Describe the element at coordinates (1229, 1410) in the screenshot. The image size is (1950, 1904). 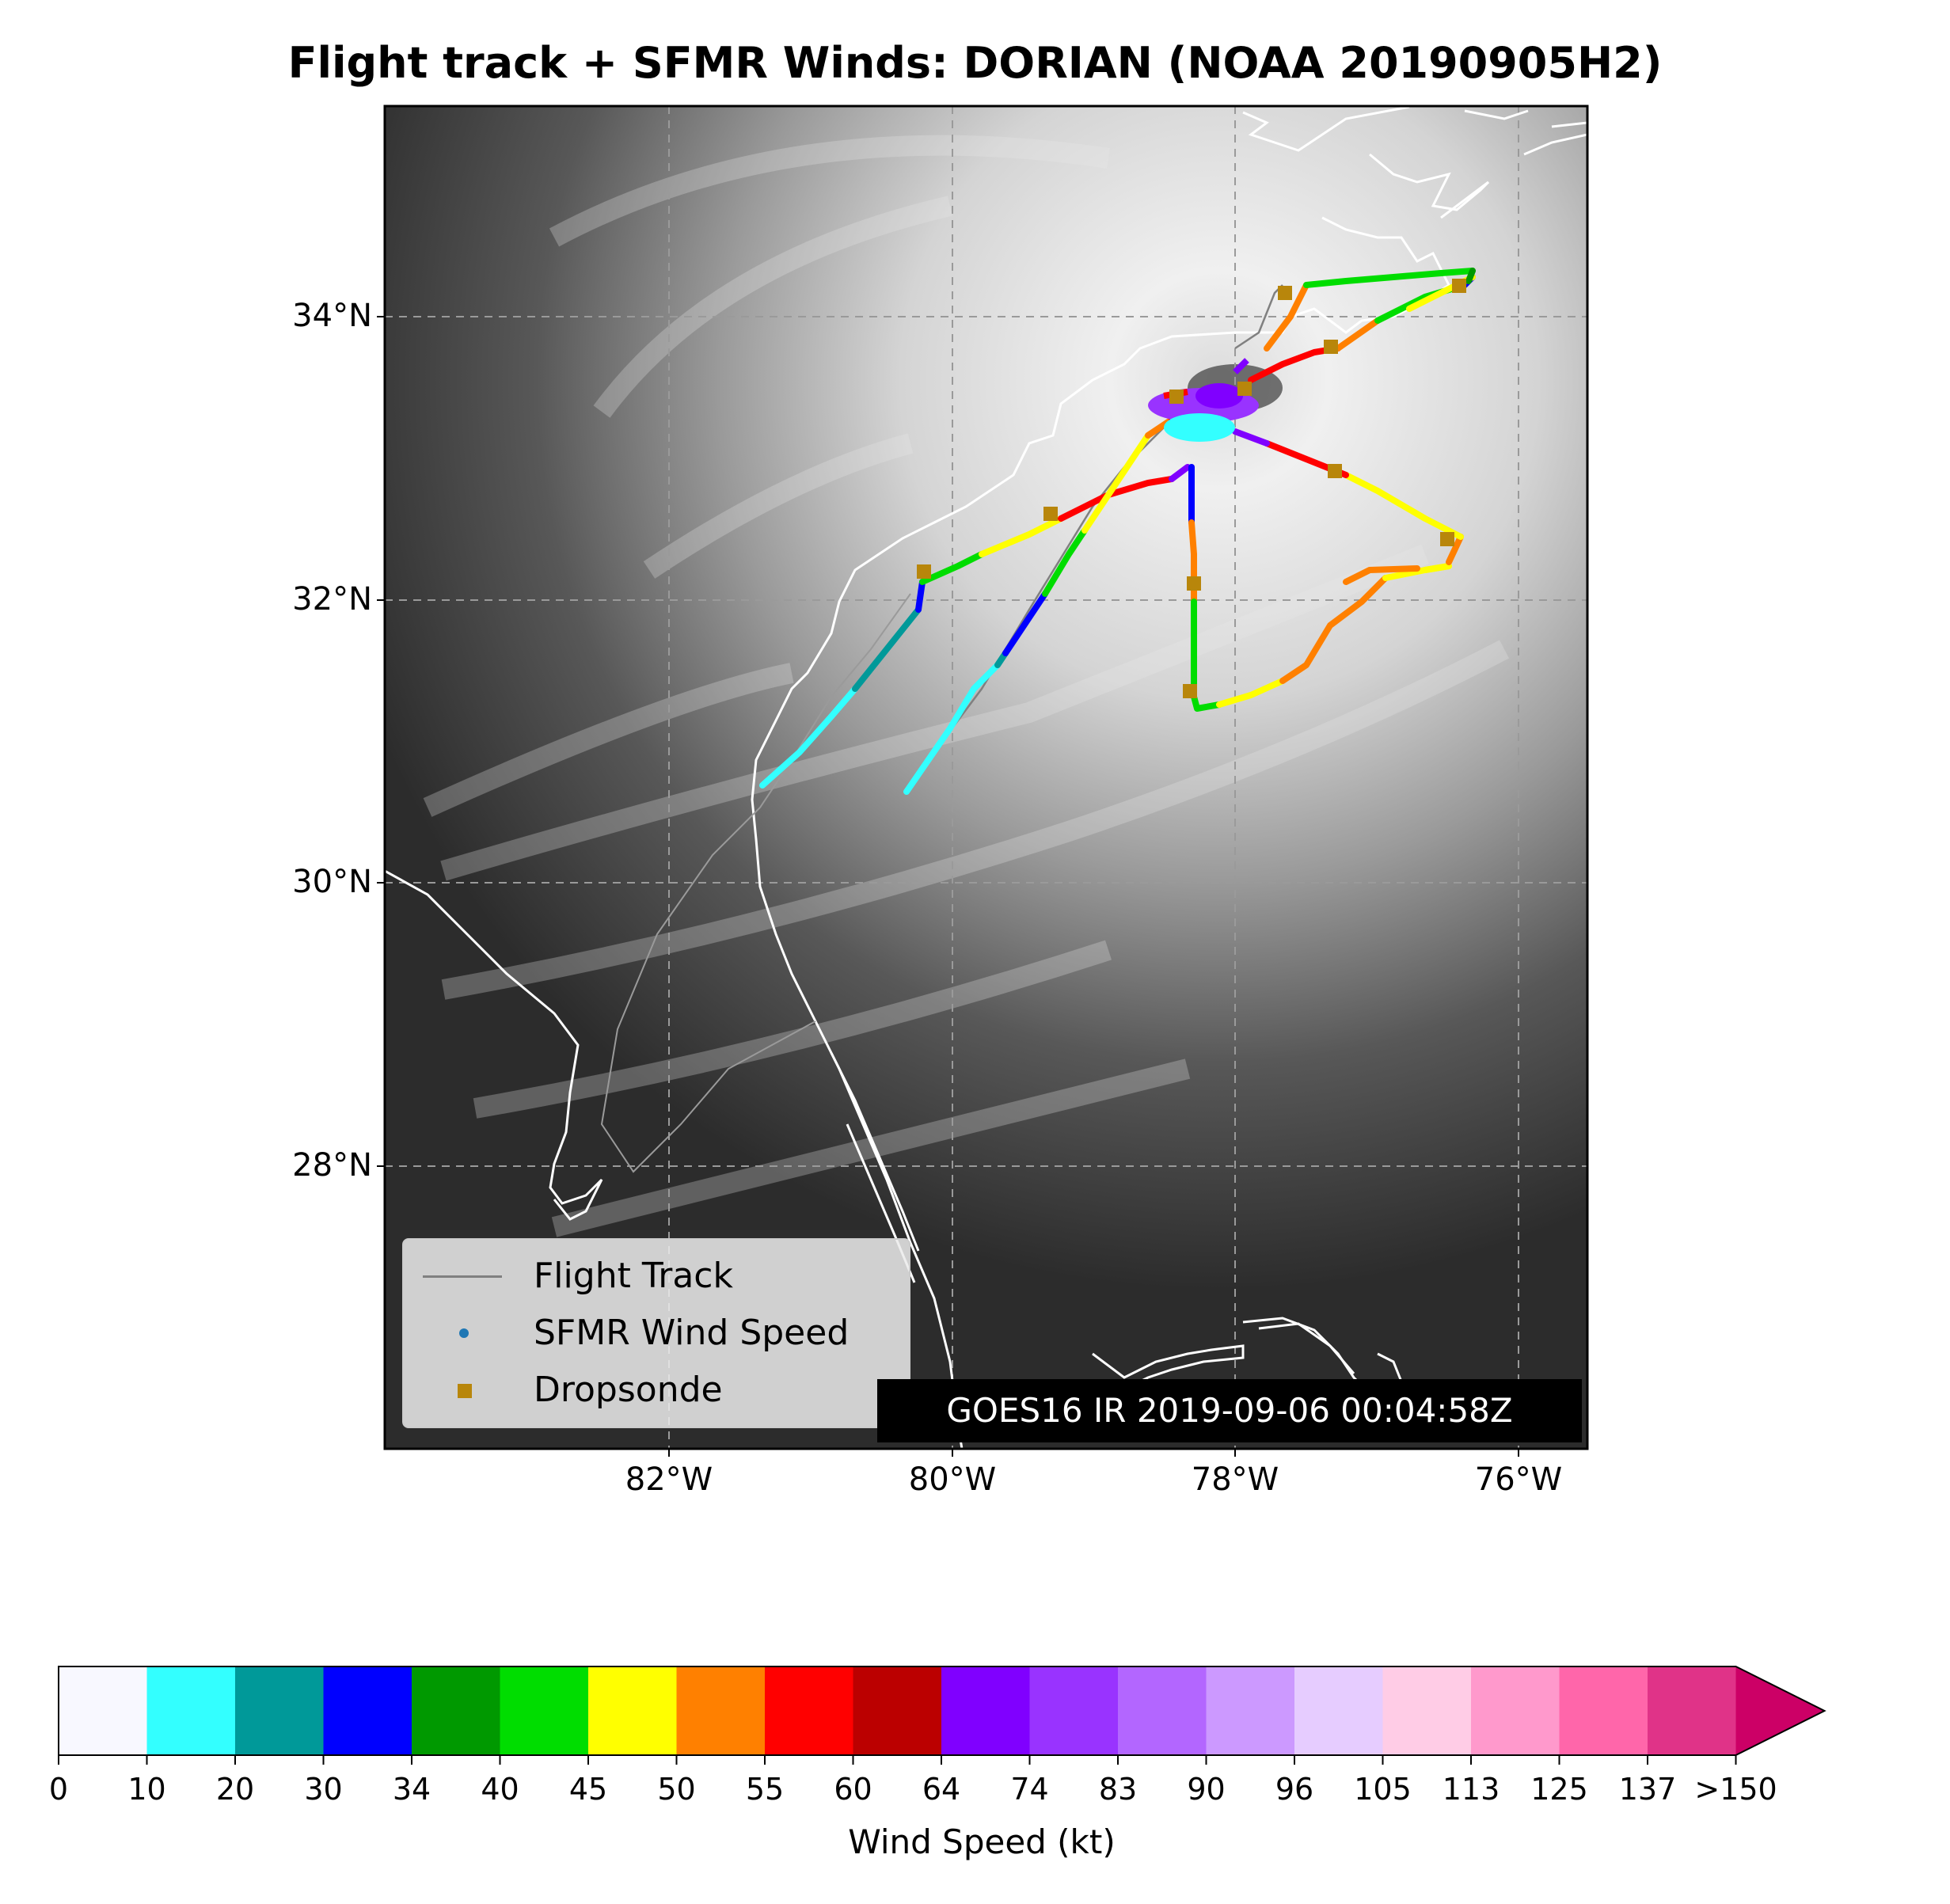
I see `satellite-timestamp: GOES16 IR 2019-09-06 00:04:58Z` at that location.